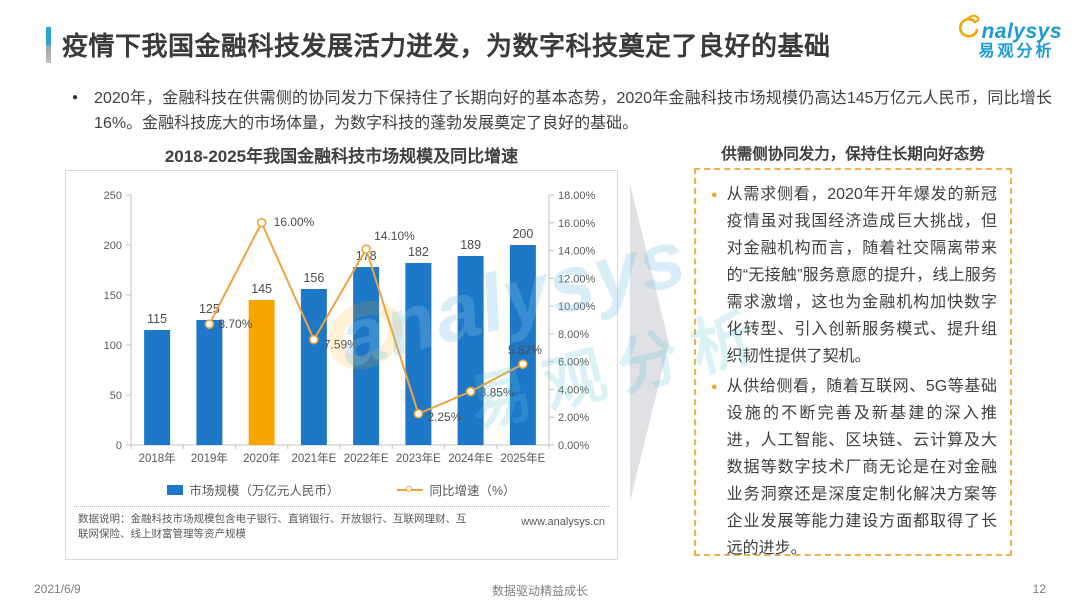  I want to click on line-value-label: 14.10%, so click(394, 236).